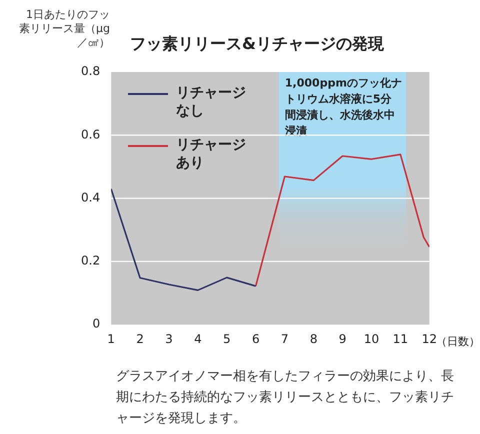 Image resolution: width=480 pixels, height=434 pixels. I want to click on legend-label: リチャージあり, so click(211, 154).